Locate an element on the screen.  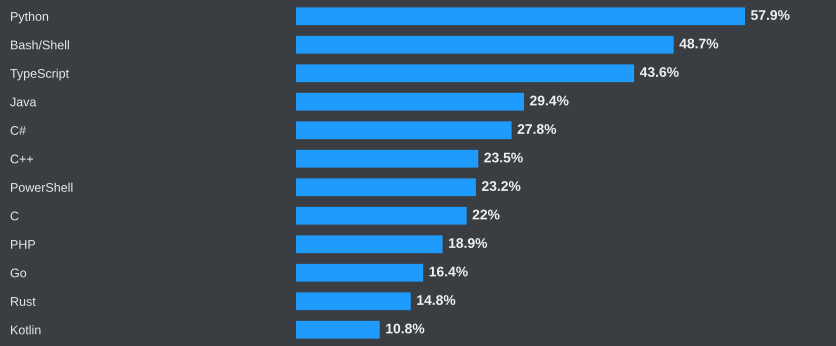
y-tick-label: C++ is located at coordinates (22, 159).